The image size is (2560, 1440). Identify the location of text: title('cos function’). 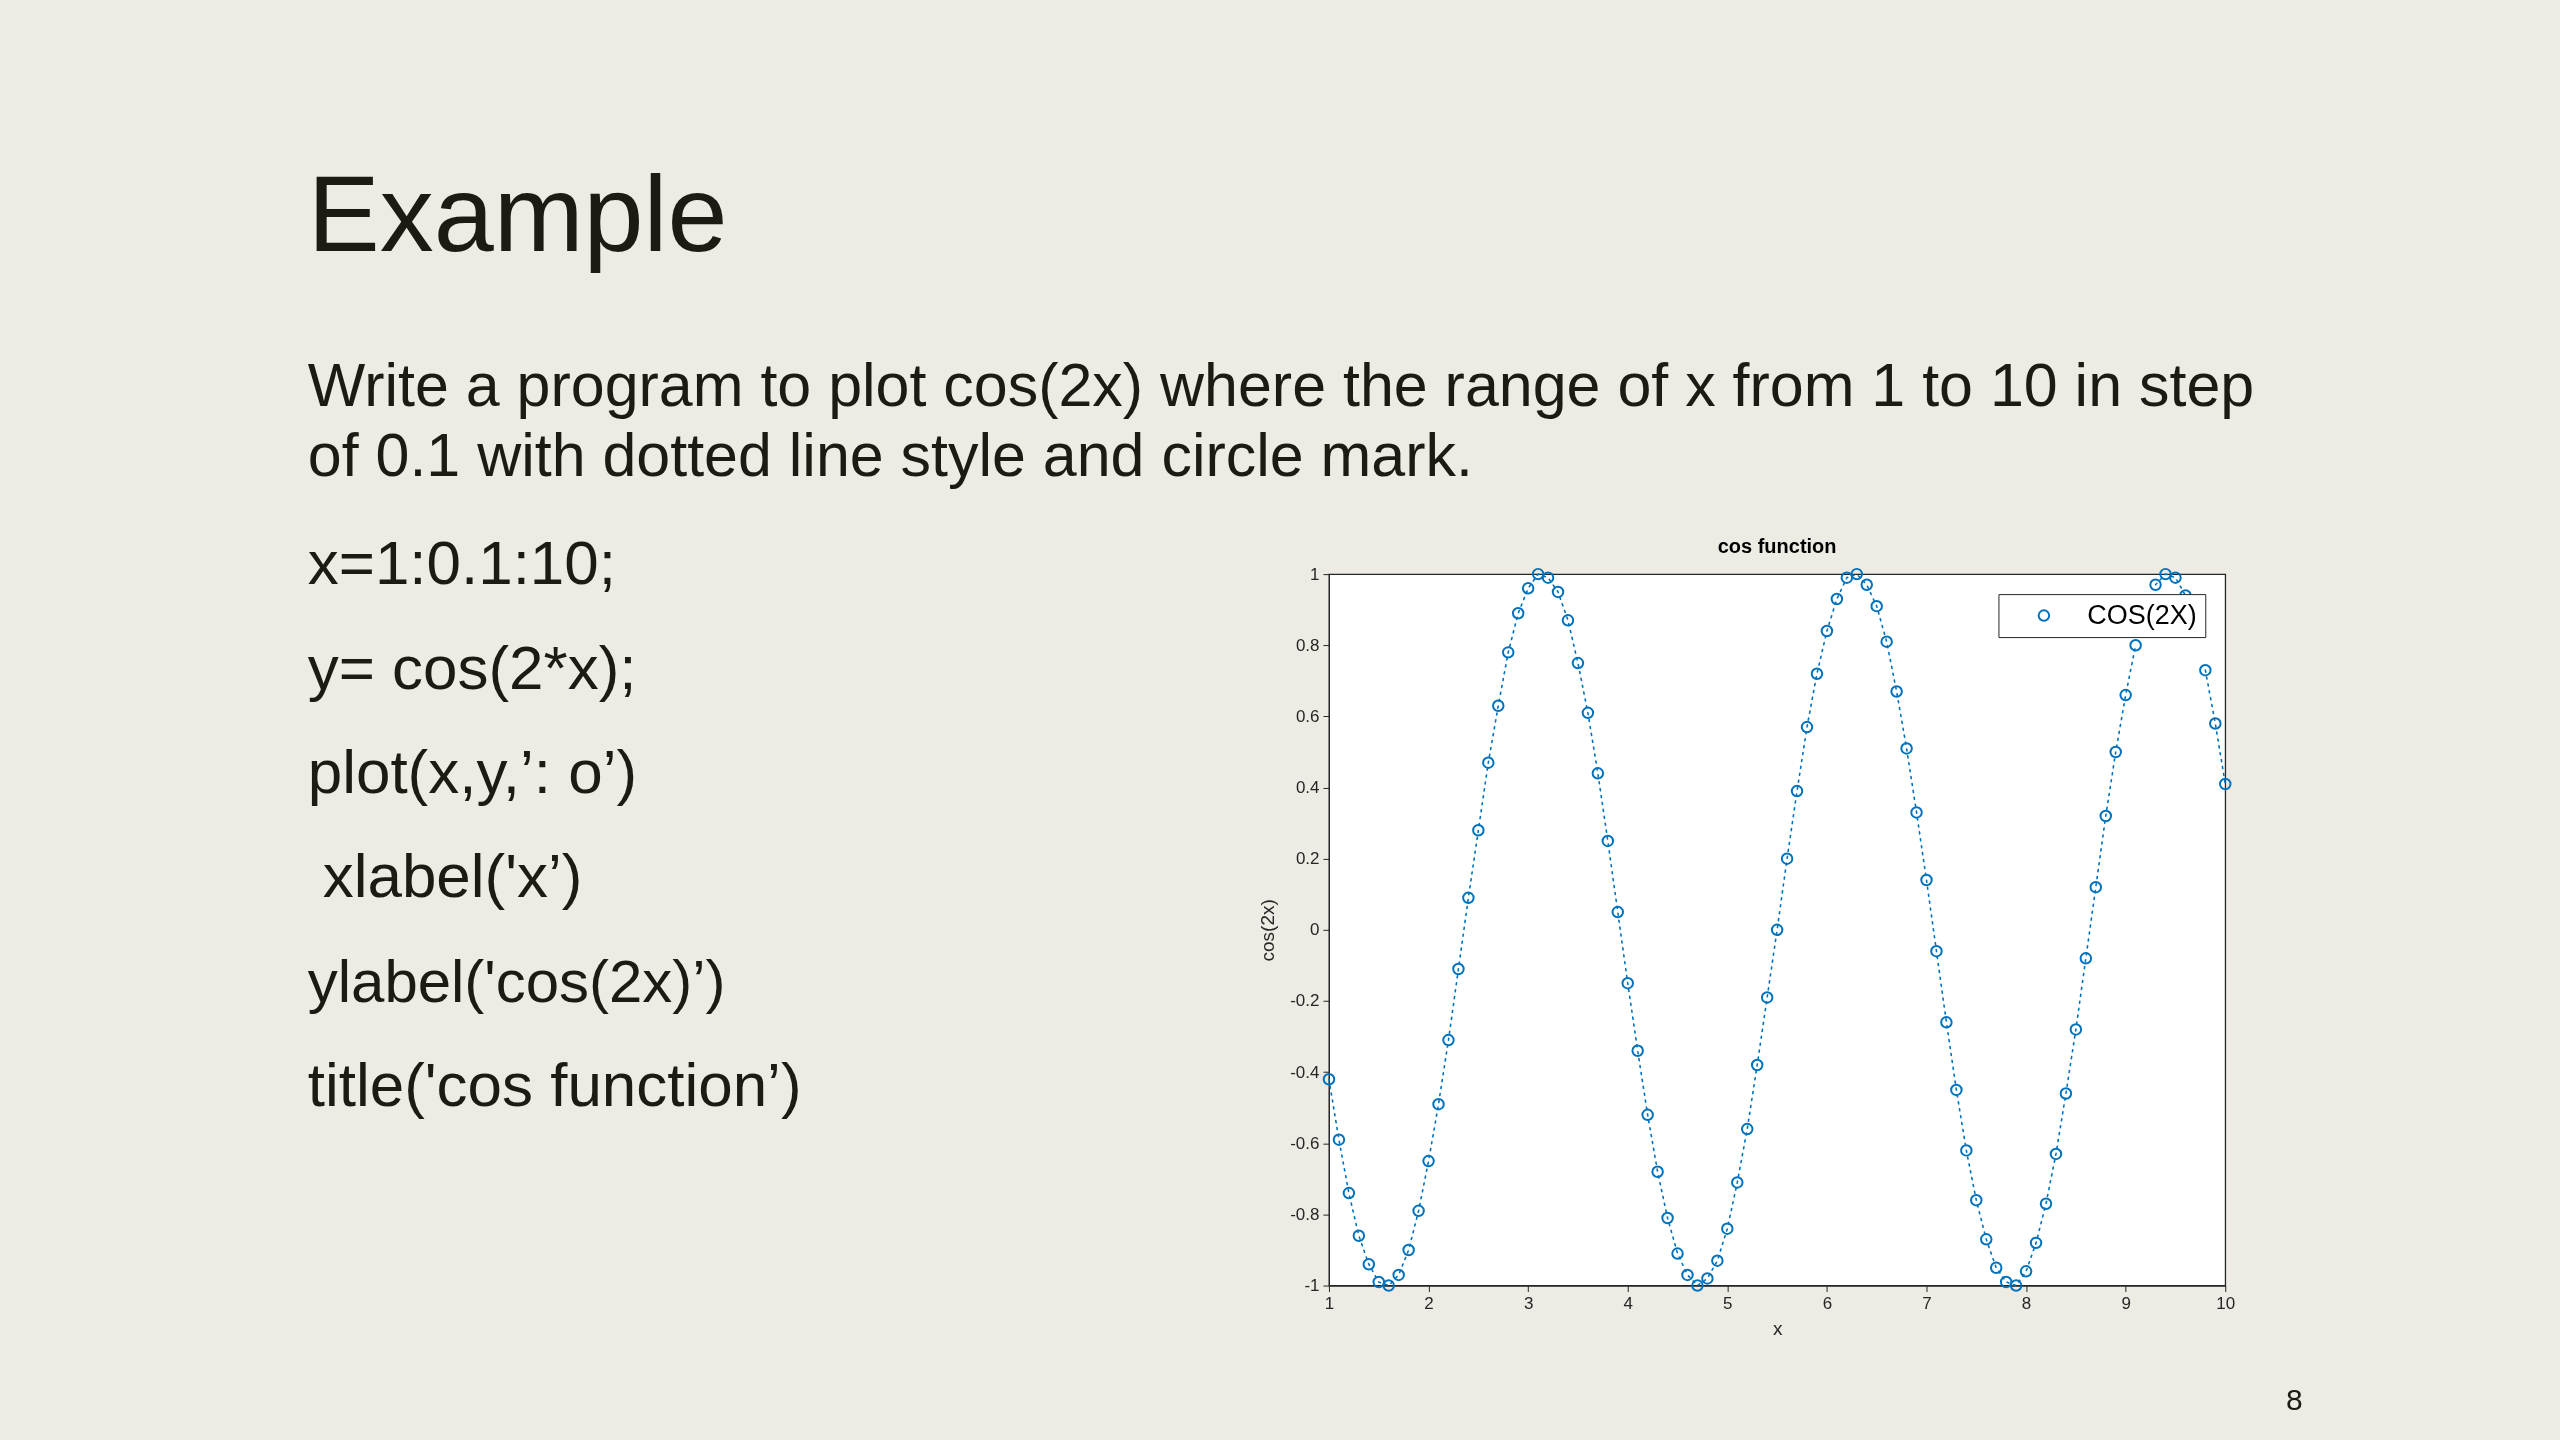
(554, 1084).